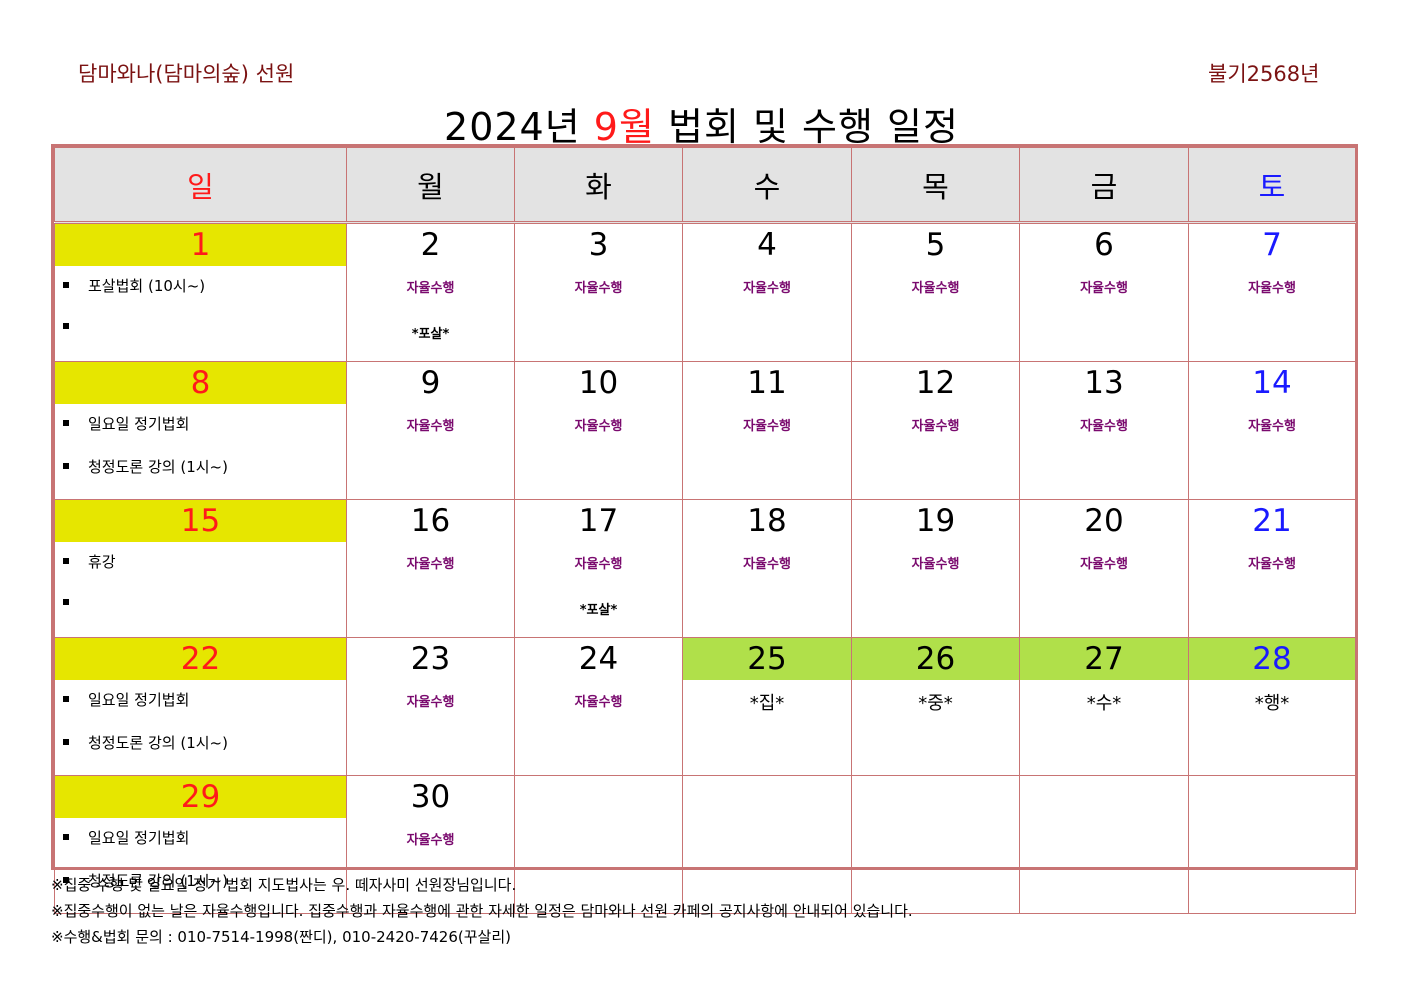  I want to click on week-row: 29 일요일 정기법회 청정도론 강의 (1시~) 30 자율수행, so click(705, 844).